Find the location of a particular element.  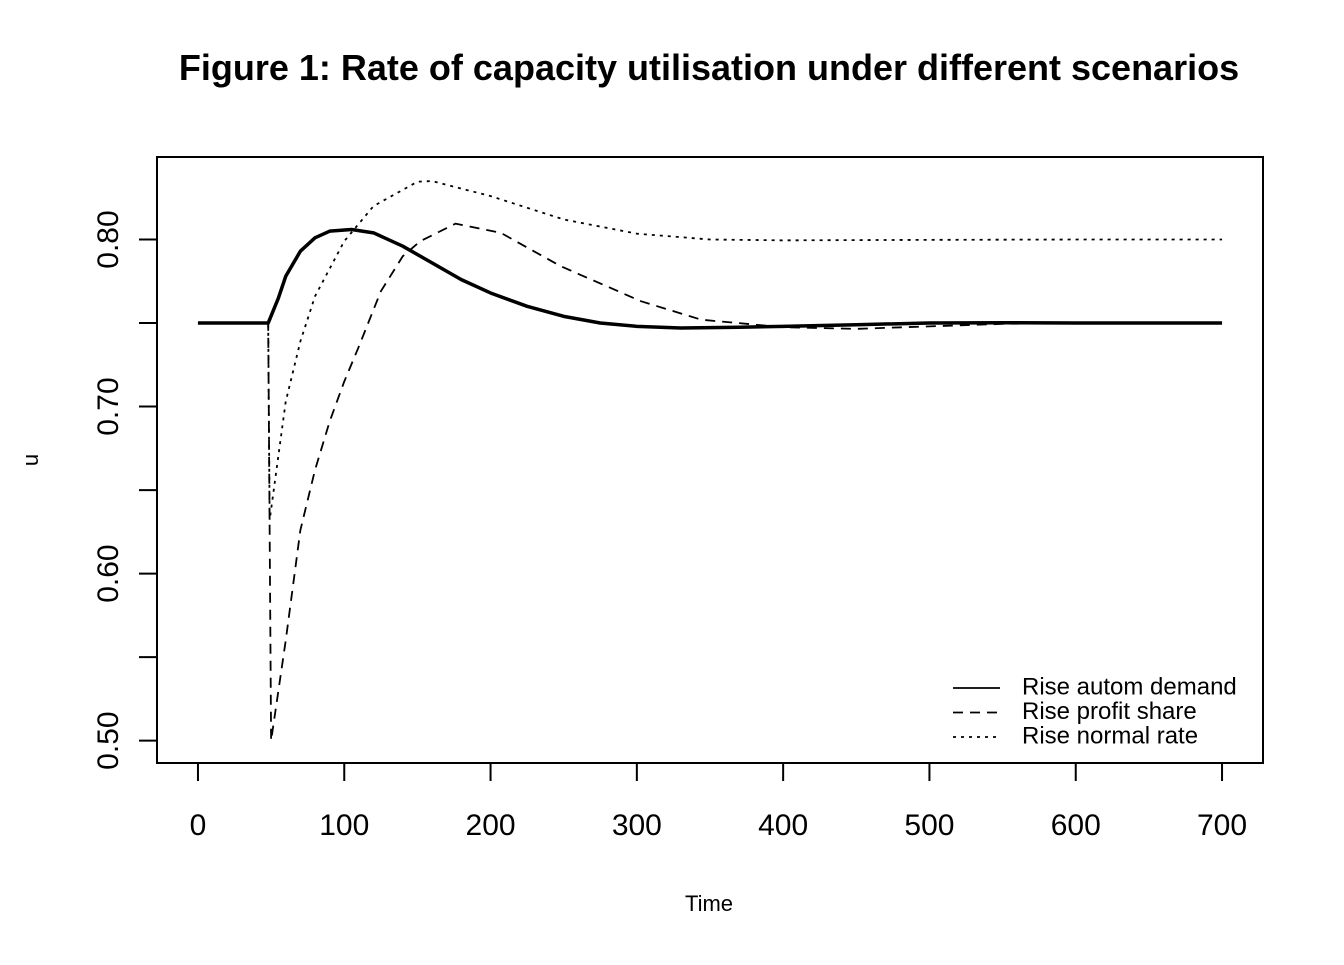

y-tick-label: 0.80 is located at coordinates (108, 239).